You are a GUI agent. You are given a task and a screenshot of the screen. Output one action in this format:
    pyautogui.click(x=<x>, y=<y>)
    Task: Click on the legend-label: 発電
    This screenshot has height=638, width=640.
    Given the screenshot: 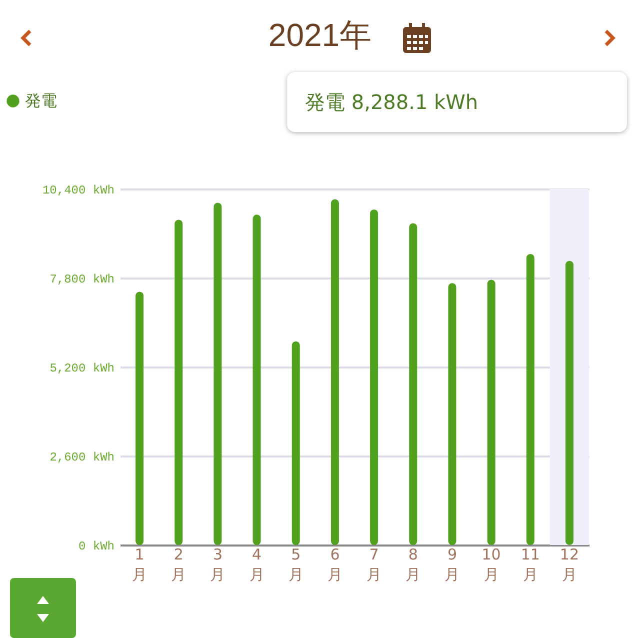 What is the action you would take?
    pyautogui.click(x=41, y=100)
    